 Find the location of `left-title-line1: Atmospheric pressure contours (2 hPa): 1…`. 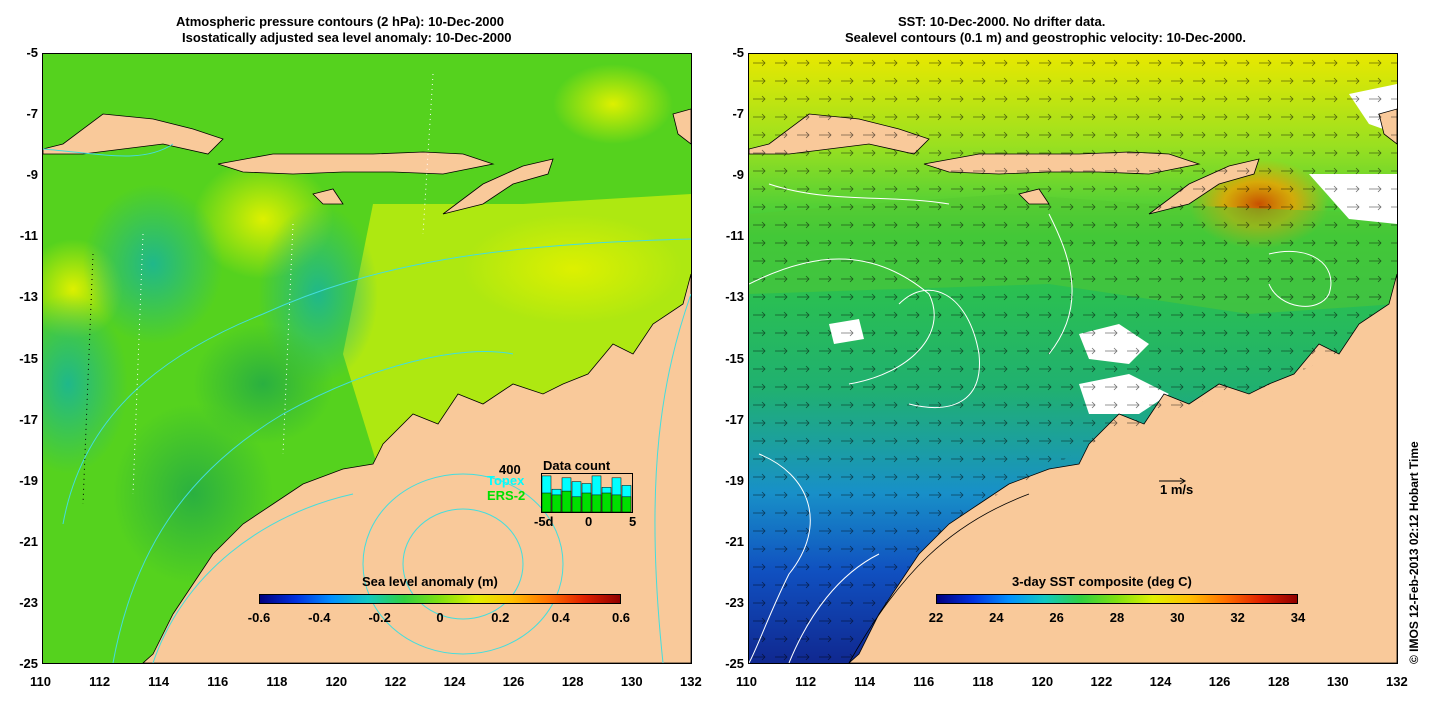

left-title-line1: Atmospheric pressure contours (2 hPa): 1… is located at coordinates (340, 21).